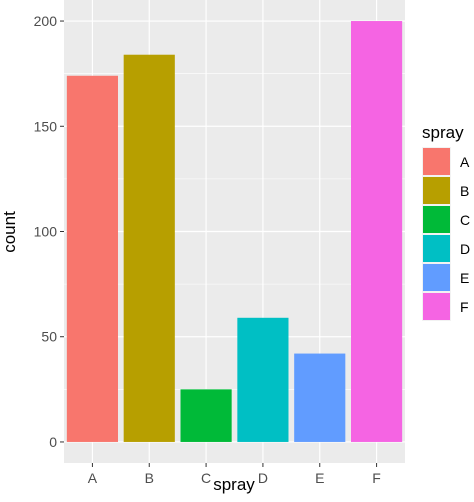 The height and width of the screenshot is (502, 474). I want to click on legend-swatch-F, so click(436, 306).